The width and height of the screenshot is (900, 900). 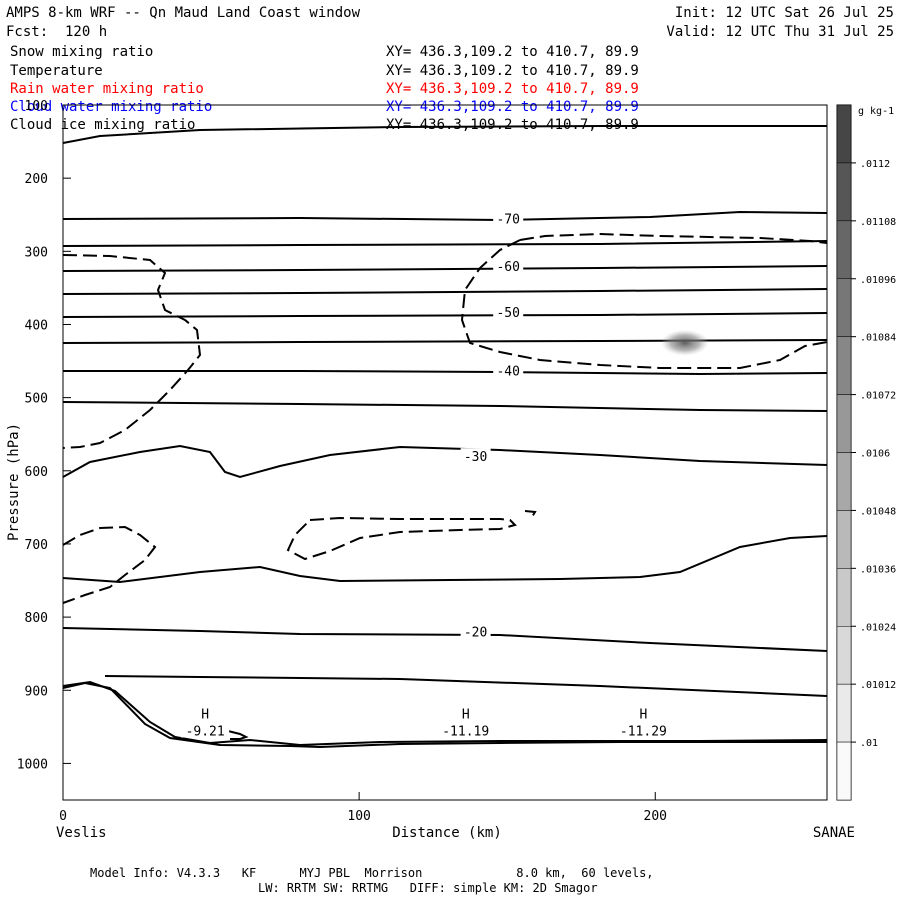 I want to click on isotherm-labels: -70 -60 -50 -40 -30 -20, so click(x=492, y=425).